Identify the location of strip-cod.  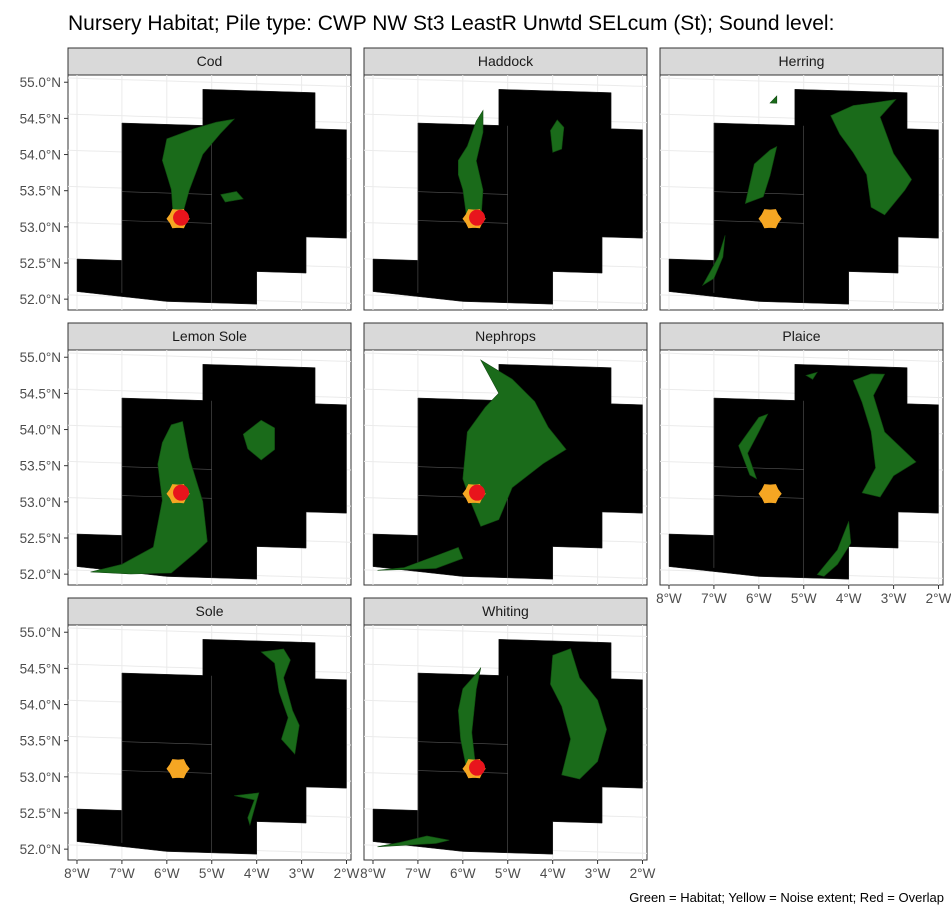
(209, 61).